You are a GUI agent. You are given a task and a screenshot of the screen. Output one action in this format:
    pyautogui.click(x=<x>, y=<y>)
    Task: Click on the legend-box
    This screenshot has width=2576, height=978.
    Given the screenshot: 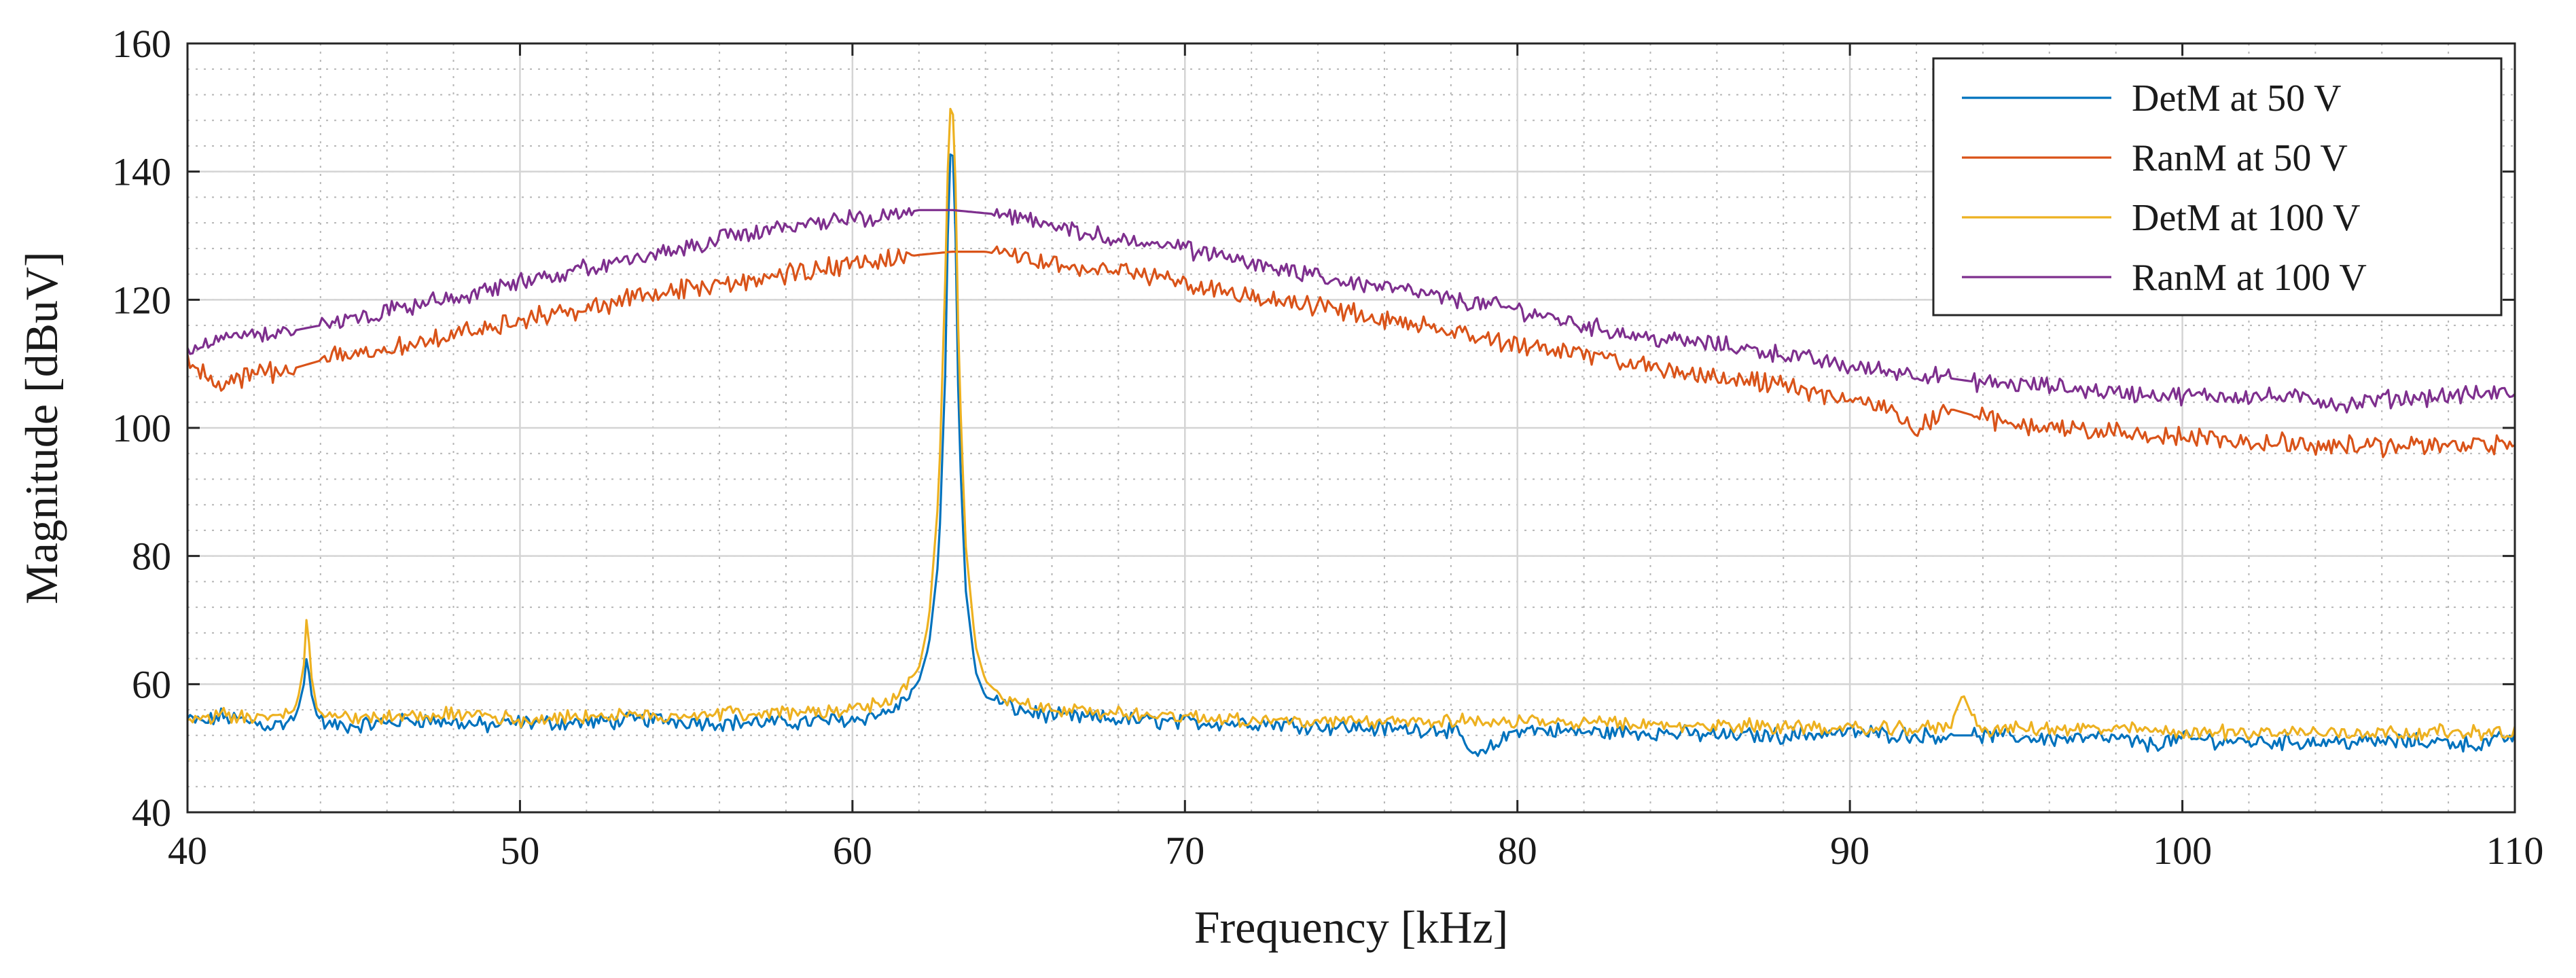 What is the action you would take?
    pyautogui.click(x=2217, y=186)
    